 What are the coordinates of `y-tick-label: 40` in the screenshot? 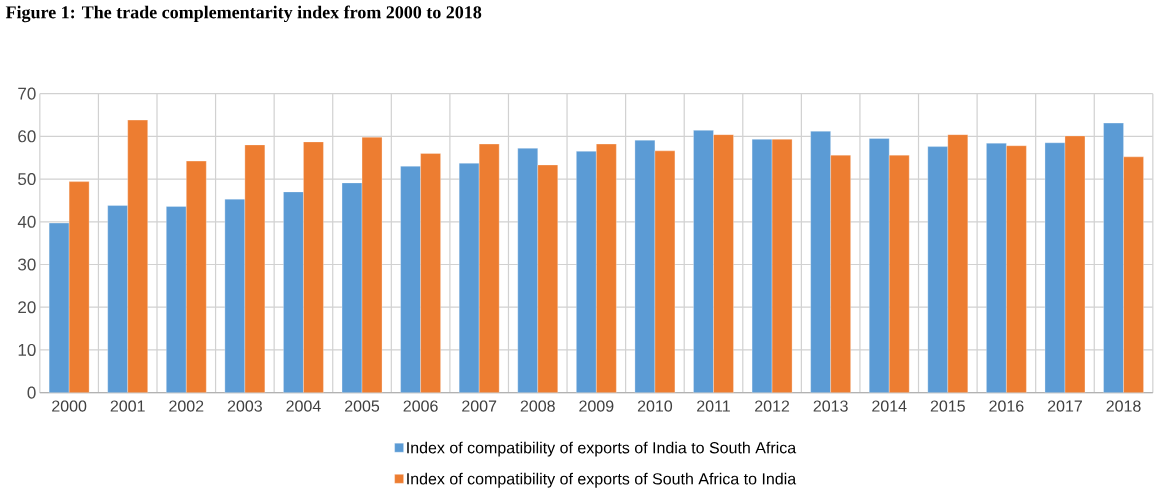 It's located at (26, 221).